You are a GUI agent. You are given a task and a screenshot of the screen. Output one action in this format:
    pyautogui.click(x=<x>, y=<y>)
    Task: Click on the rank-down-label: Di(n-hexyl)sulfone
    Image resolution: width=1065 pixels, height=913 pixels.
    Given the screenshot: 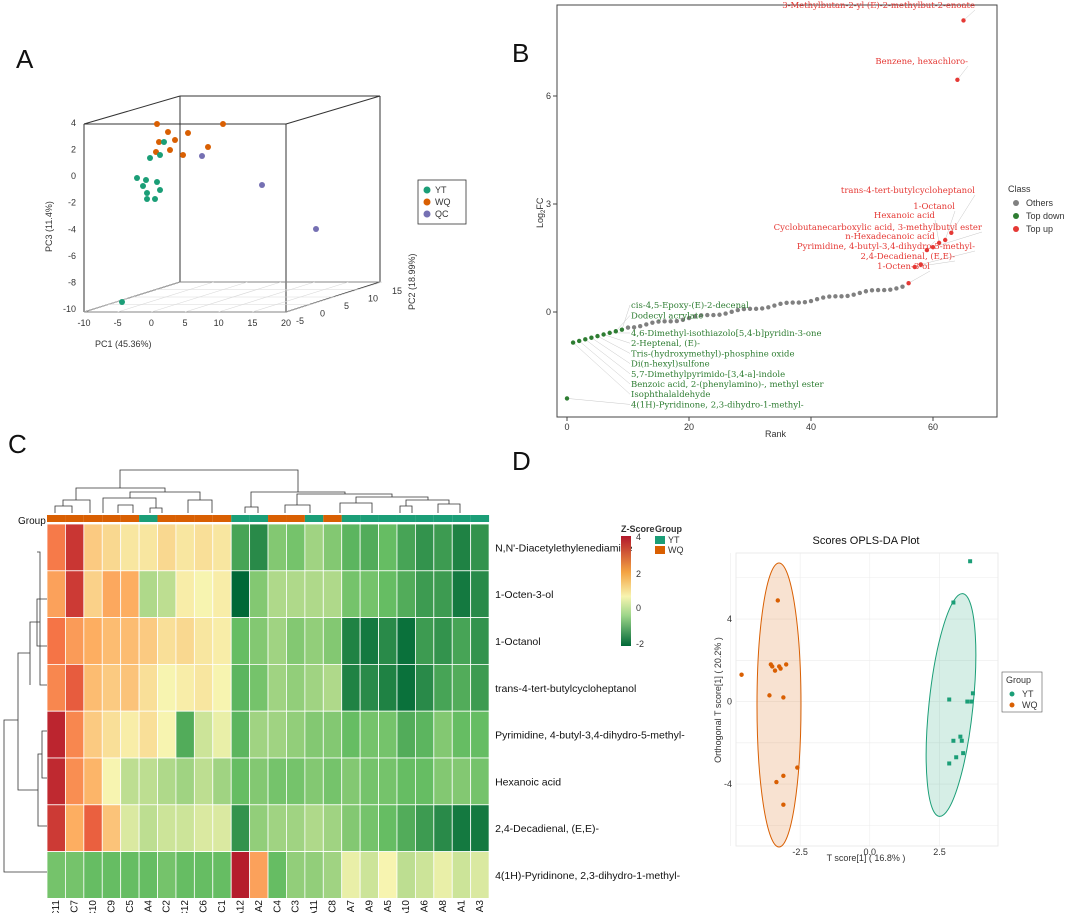 What is the action you would take?
    pyautogui.click(x=670, y=364)
    